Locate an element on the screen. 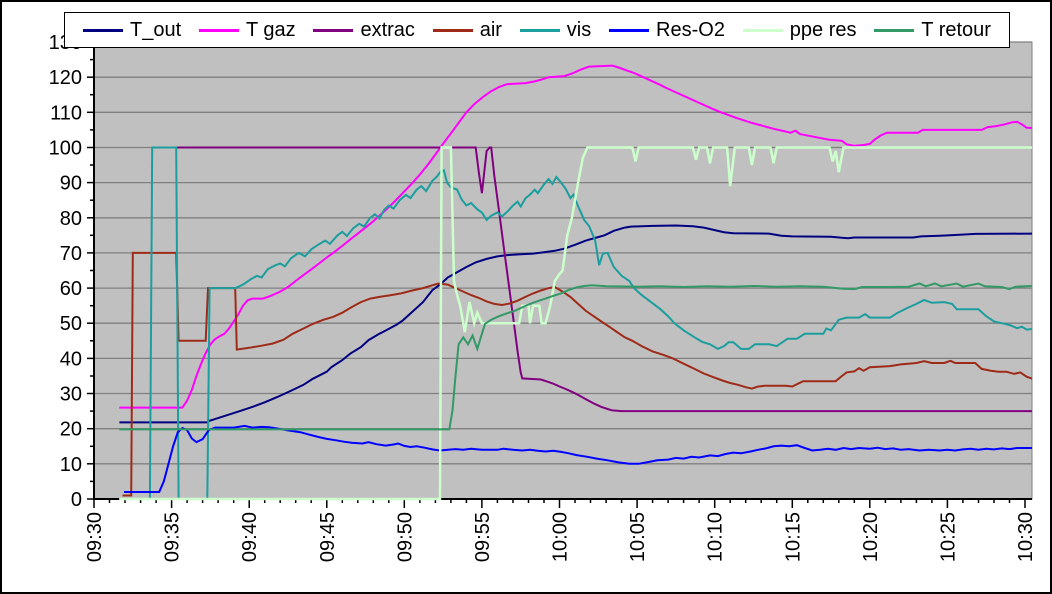 The image size is (1052, 594). legend-label: vis is located at coordinates (579, 30).